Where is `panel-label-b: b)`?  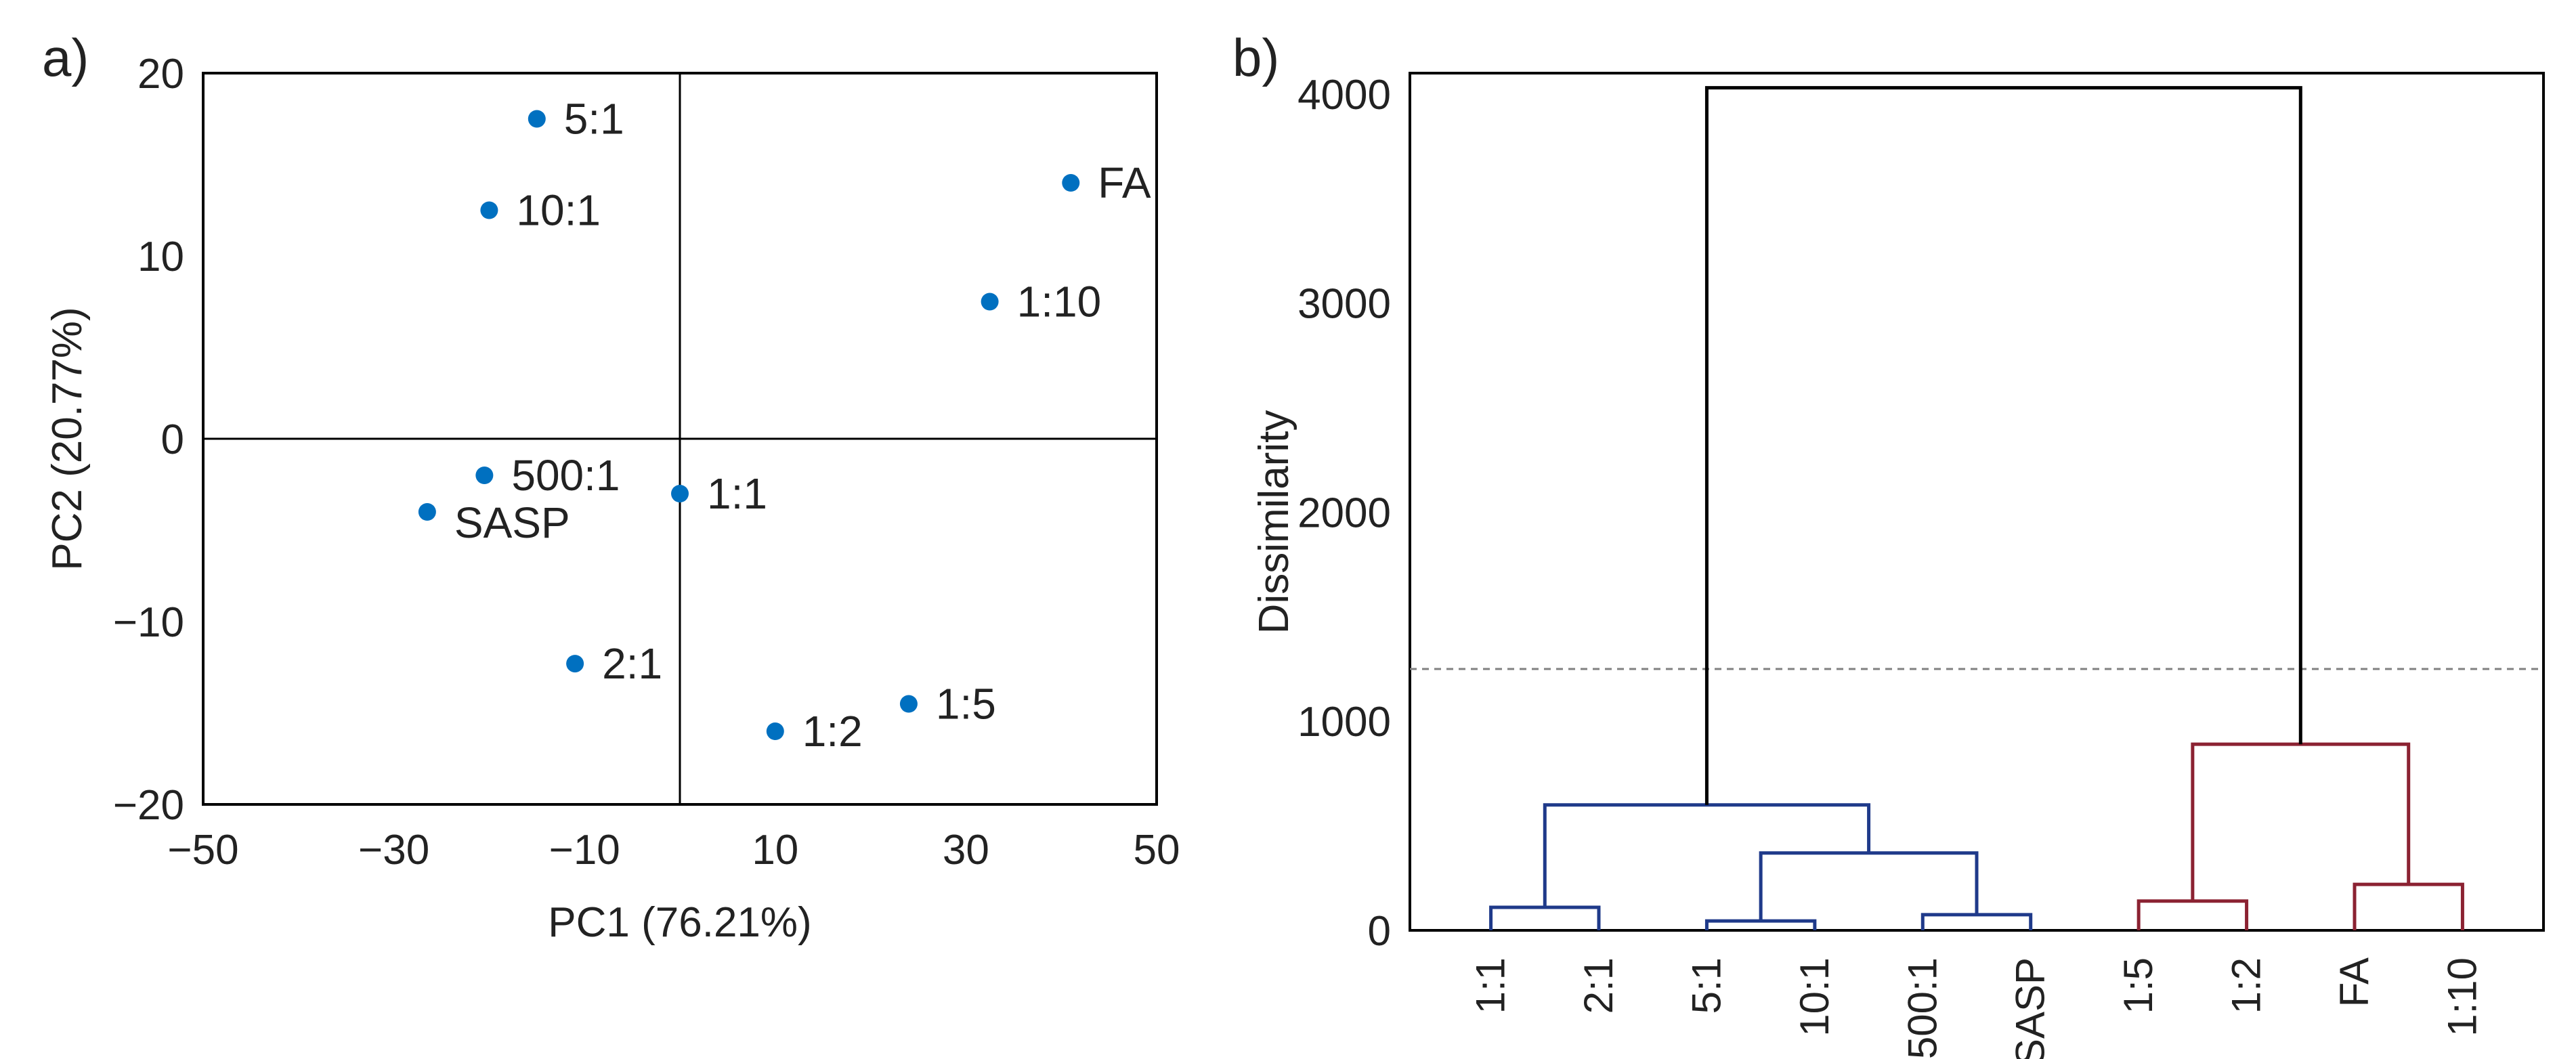
panel-label-b: b) is located at coordinates (1255, 57).